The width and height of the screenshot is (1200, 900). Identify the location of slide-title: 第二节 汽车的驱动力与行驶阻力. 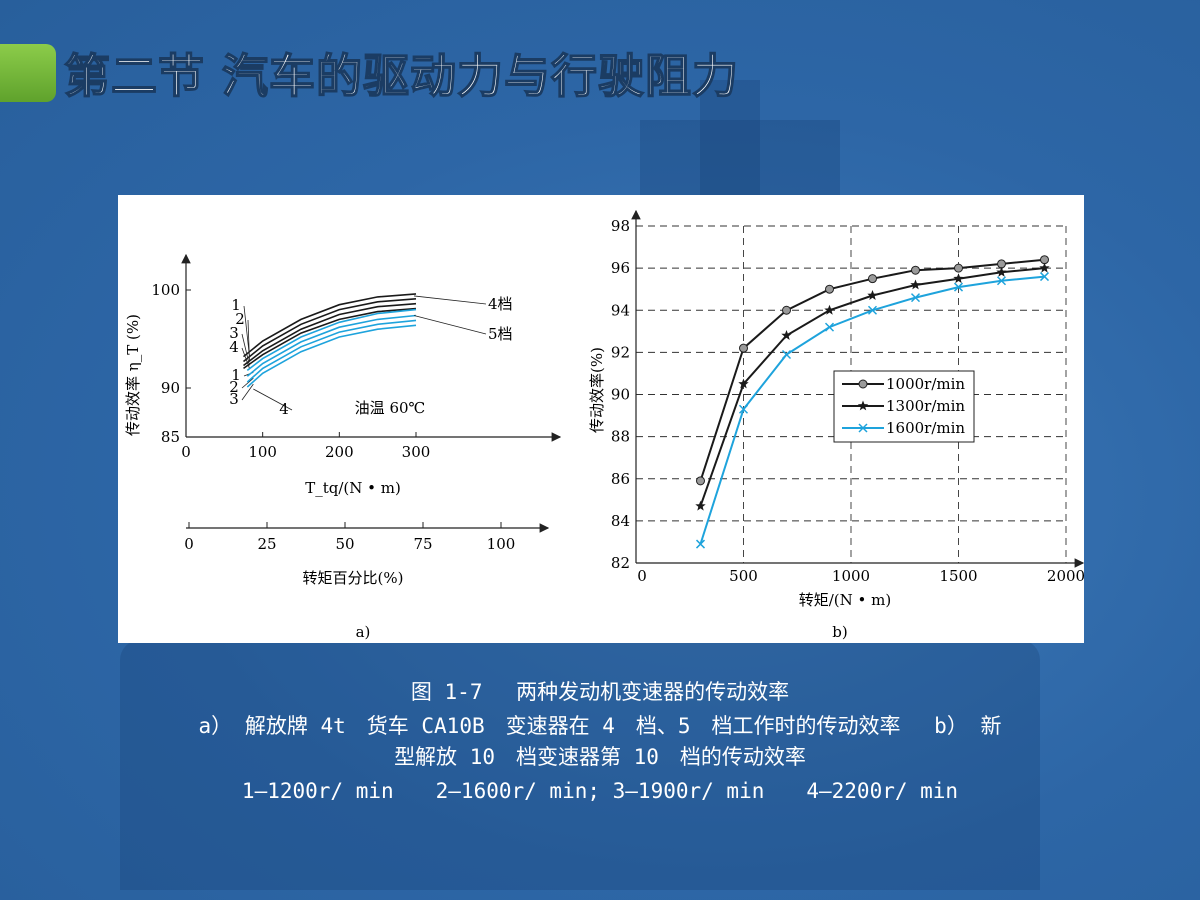
(401, 76).